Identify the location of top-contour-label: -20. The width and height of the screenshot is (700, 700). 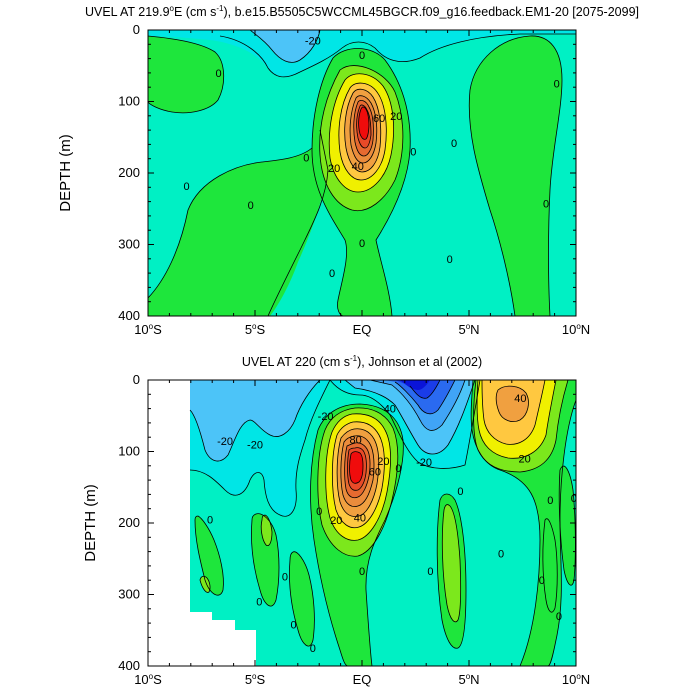
(313, 42).